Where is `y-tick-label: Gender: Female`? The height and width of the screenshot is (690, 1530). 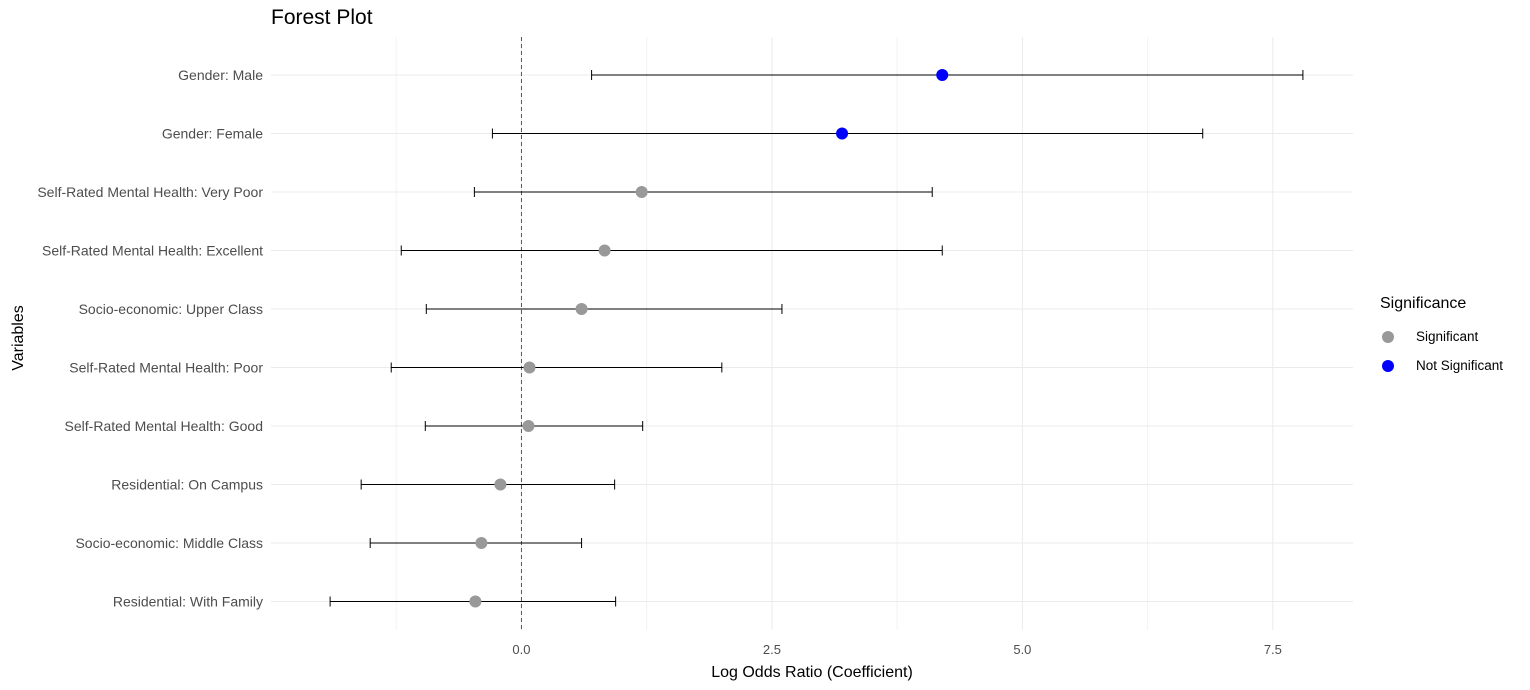
y-tick-label: Gender: Female is located at coordinates (212, 134).